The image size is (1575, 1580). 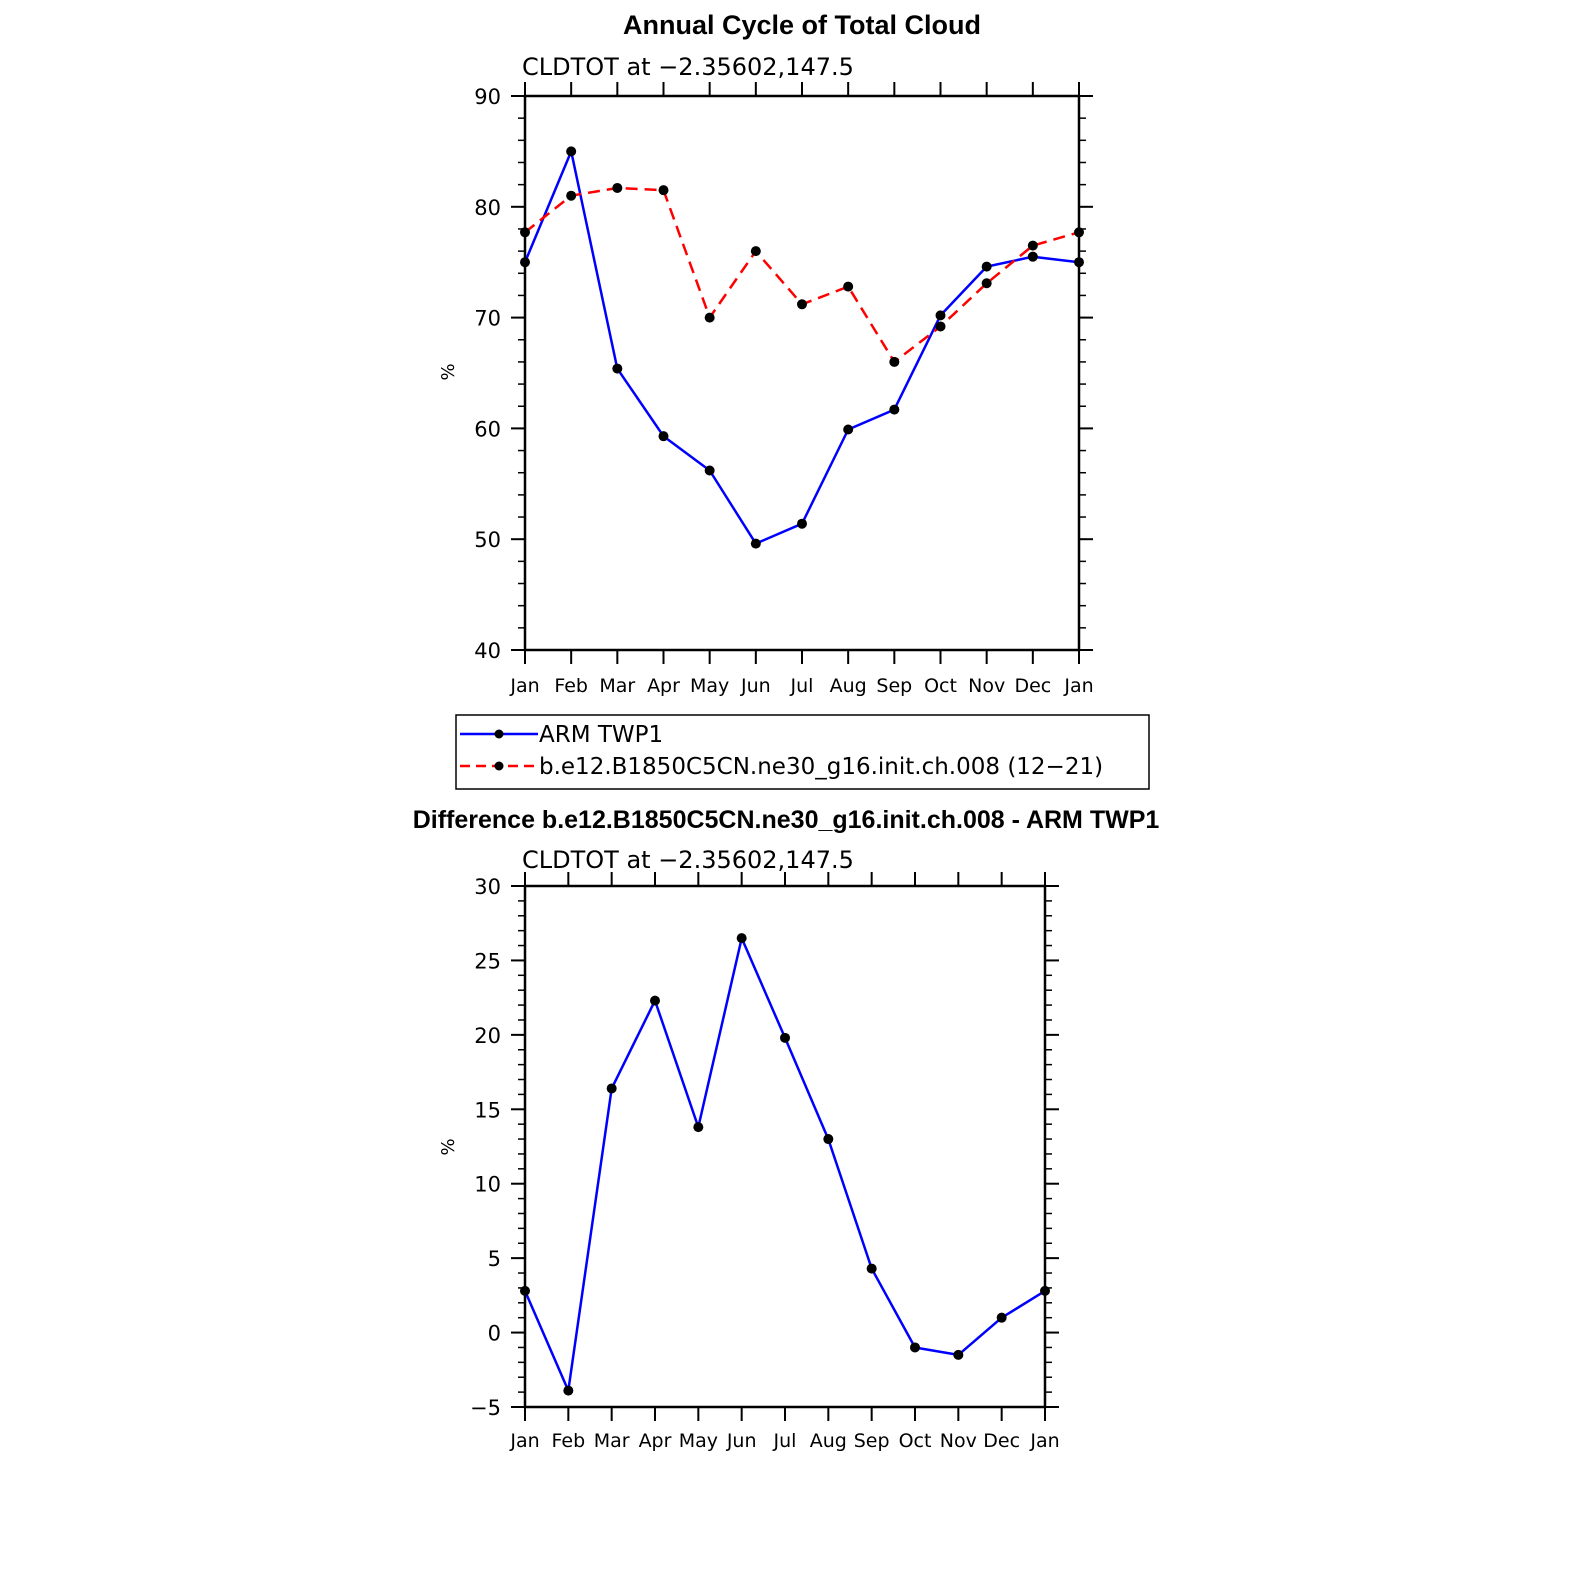 I want to click on bottom-xtick-label: Apr, so click(x=655, y=1441).